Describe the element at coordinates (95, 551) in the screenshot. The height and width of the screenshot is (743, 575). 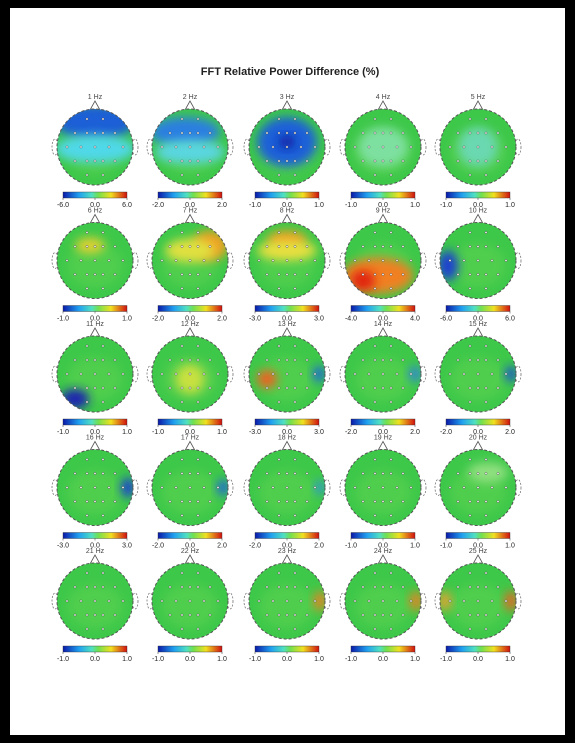
I see `map-label: 21 Hz` at that location.